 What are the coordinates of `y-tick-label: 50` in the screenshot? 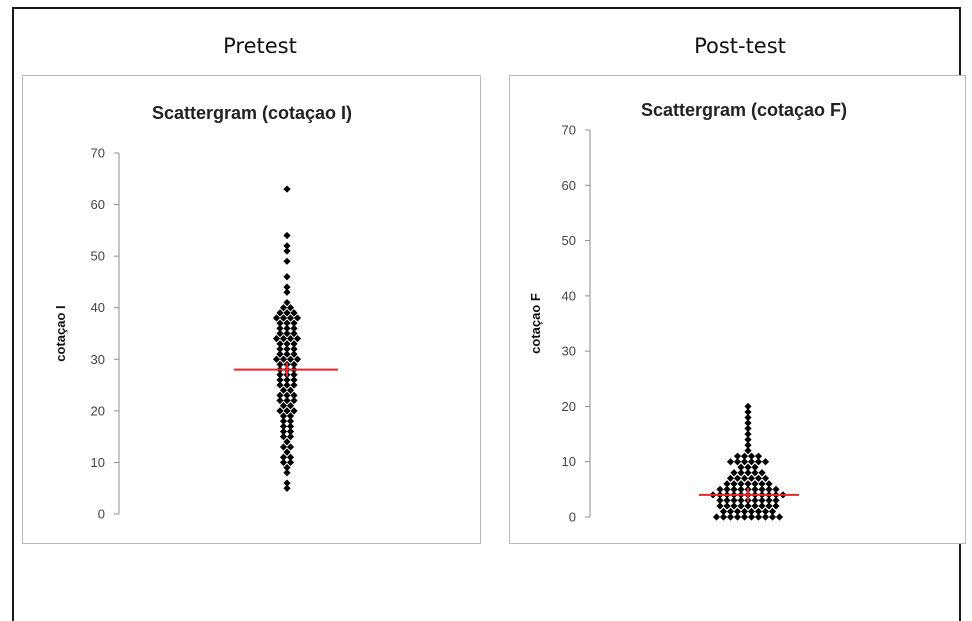 It's located at (569, 240).